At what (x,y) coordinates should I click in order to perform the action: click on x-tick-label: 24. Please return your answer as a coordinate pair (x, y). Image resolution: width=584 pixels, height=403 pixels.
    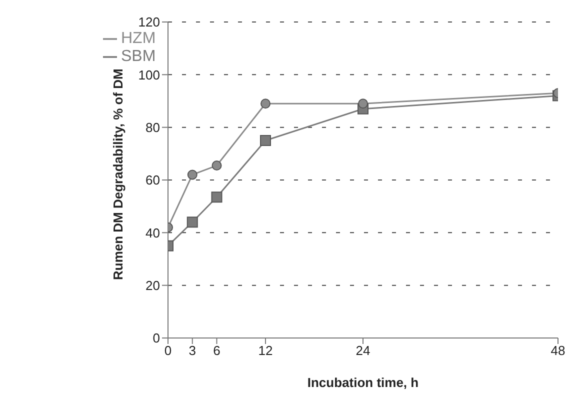
    Looking at the image, I should click on (363, 350).